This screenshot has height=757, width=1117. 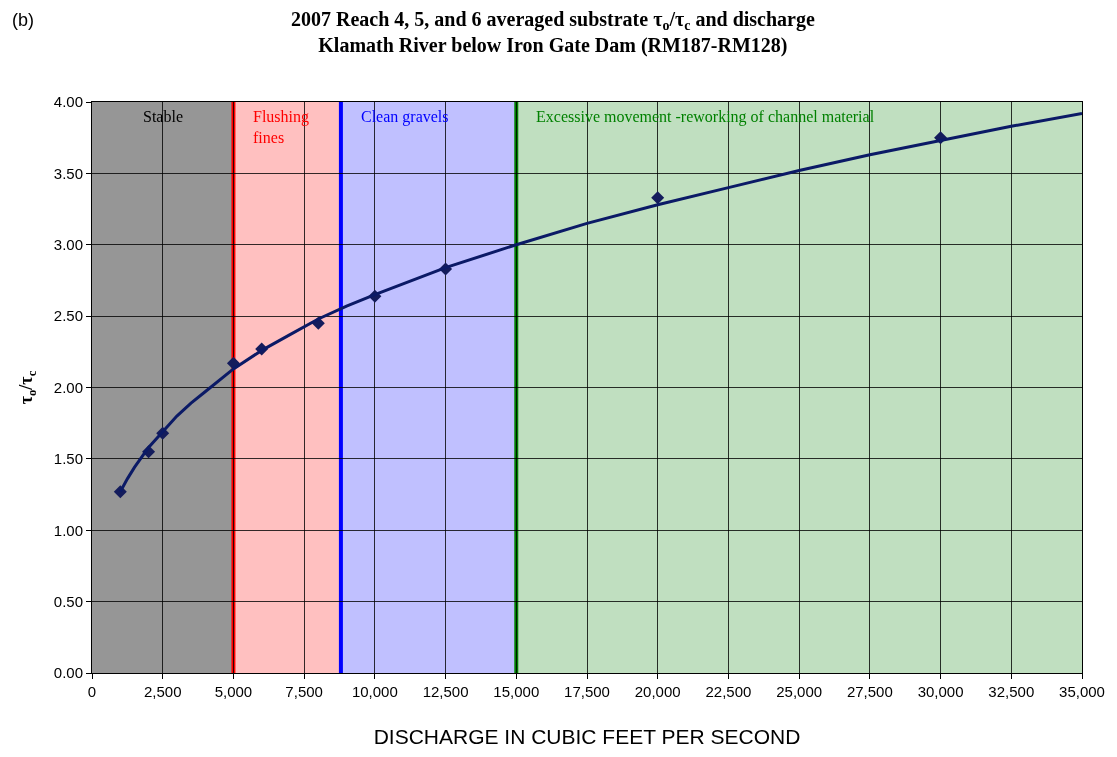 I want to click on x-tick-label: 35,000, so click(x=1082, y=691).